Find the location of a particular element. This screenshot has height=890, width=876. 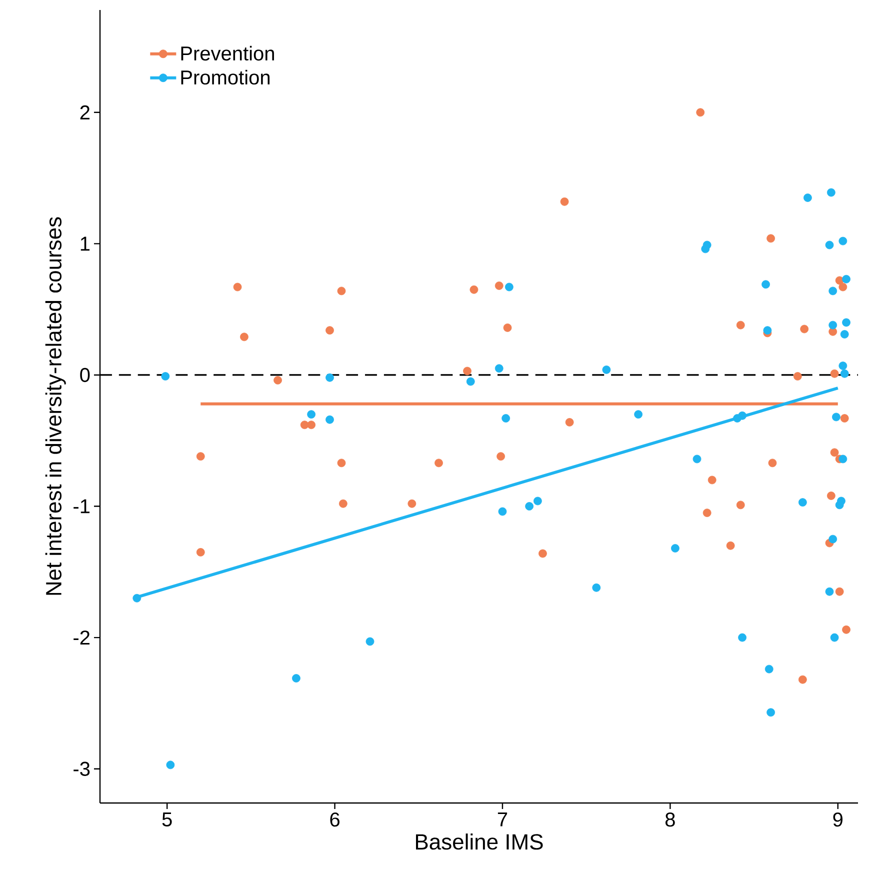

y-tick-label: 1 is located at coordinates (85, 243).